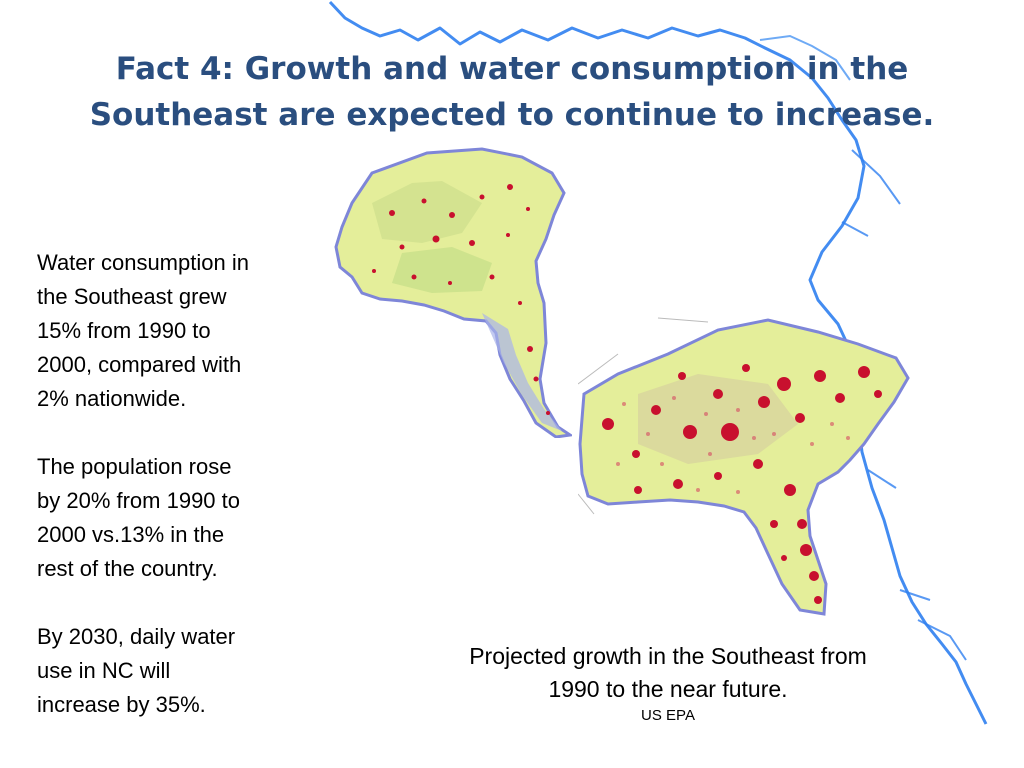 Image resolution: width=1024 pixels, height=768 pixels. What do you see at coordinates (127, 568) in the screenshot?
I see `text-line: rest of the country.` at bounding box center [127, 568].